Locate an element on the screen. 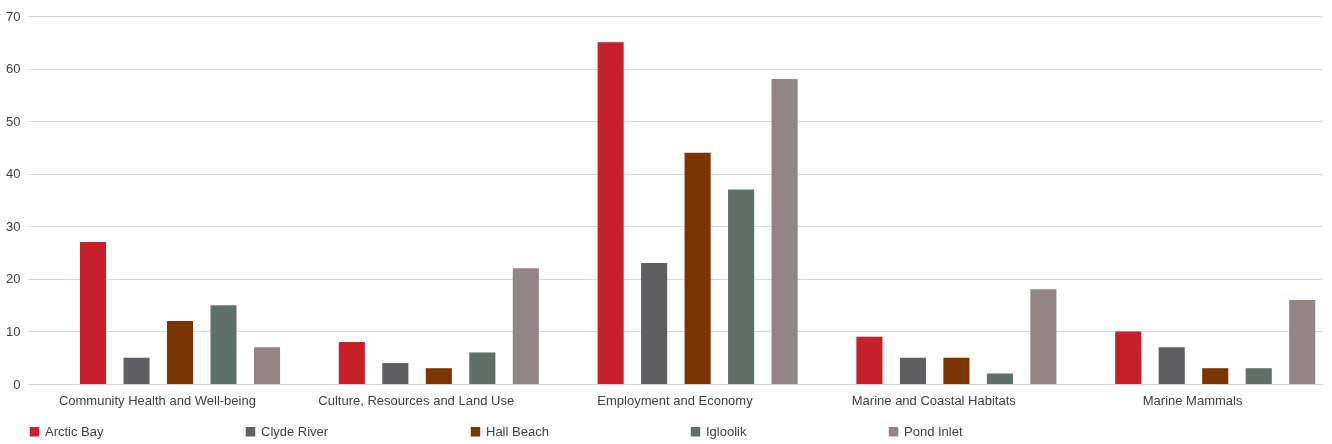 This screenshot has width=1332, height=444. legend-label: Igloolik is located at coordinates (726, 431).